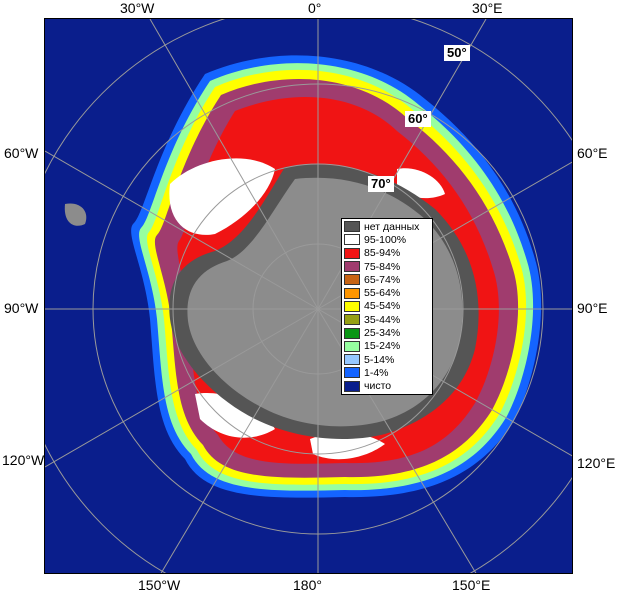 The height and width of the screenshot is (594, 617). I want to click on legend-label: 75-84%, so click(382, 266).